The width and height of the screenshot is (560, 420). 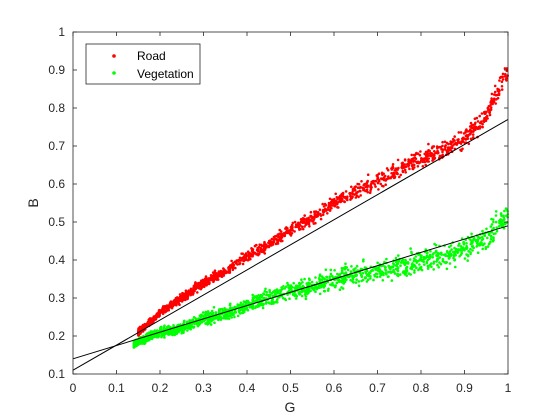 What do you see at coordinates (56, 146) in the screenshot?
I see `y-tick-label: 0.7` at bounding box center [56, 146].